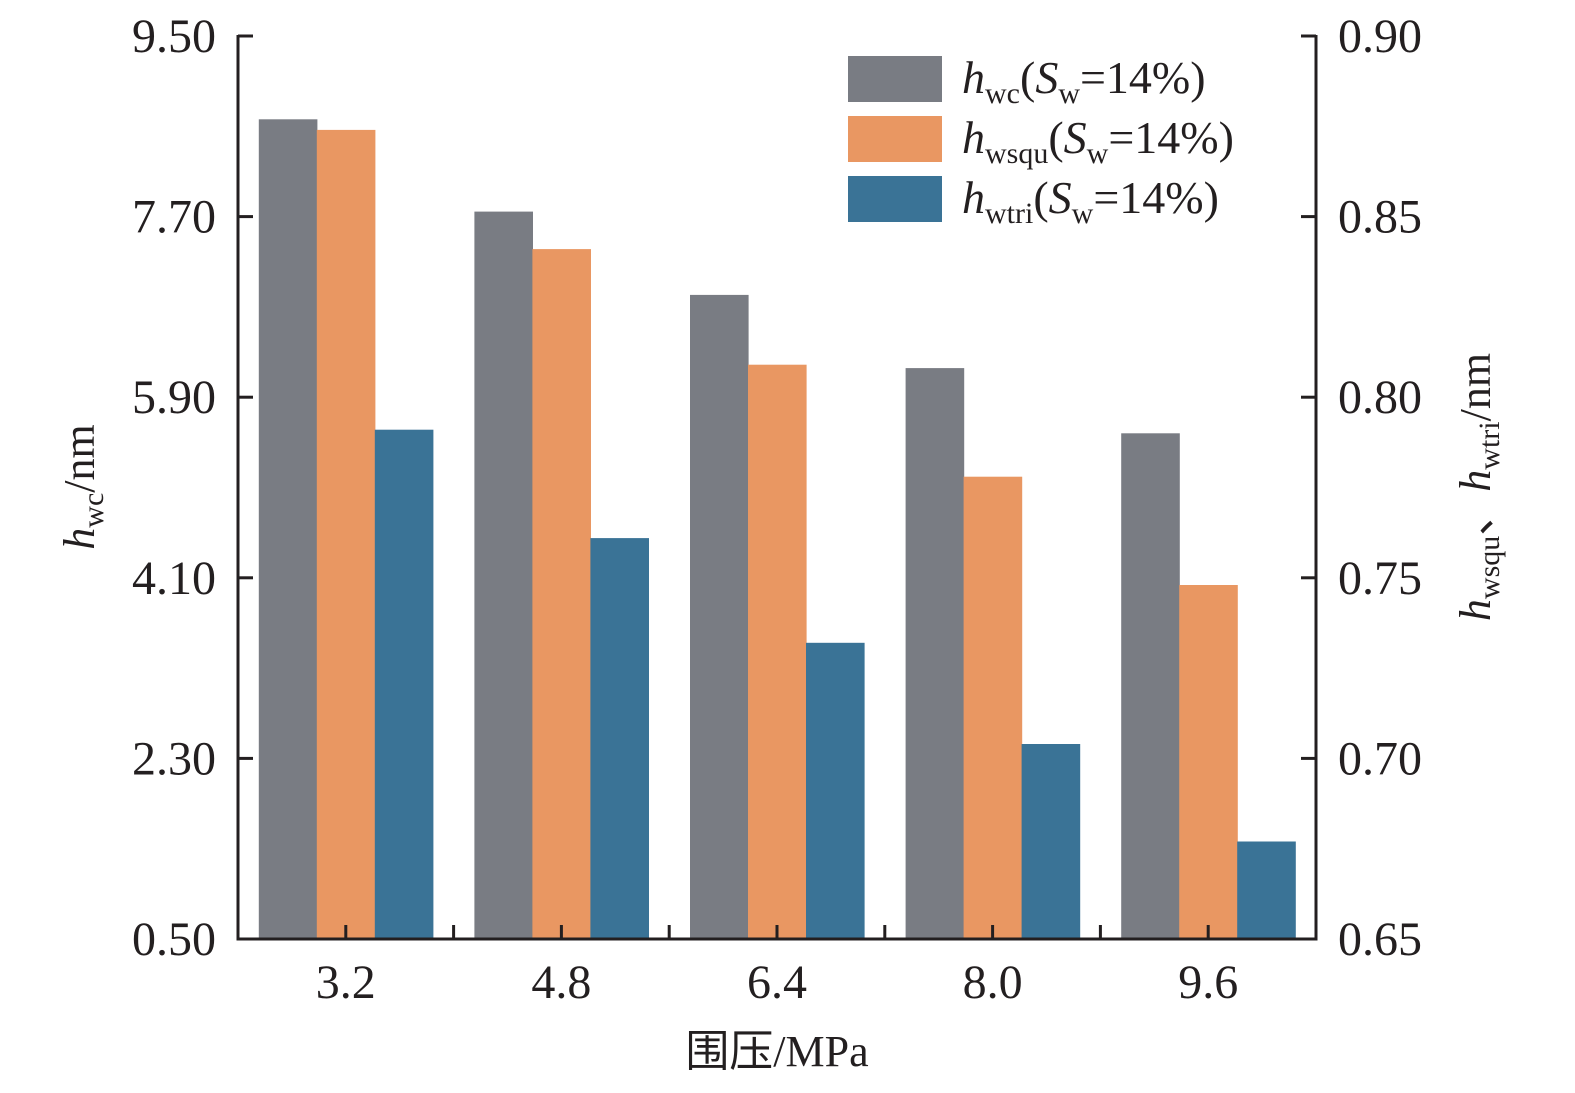  What do you see at coordinates (503, 575) in the screenshot?
I see `bar-wc-4.8` at bounding box center [503, 575].